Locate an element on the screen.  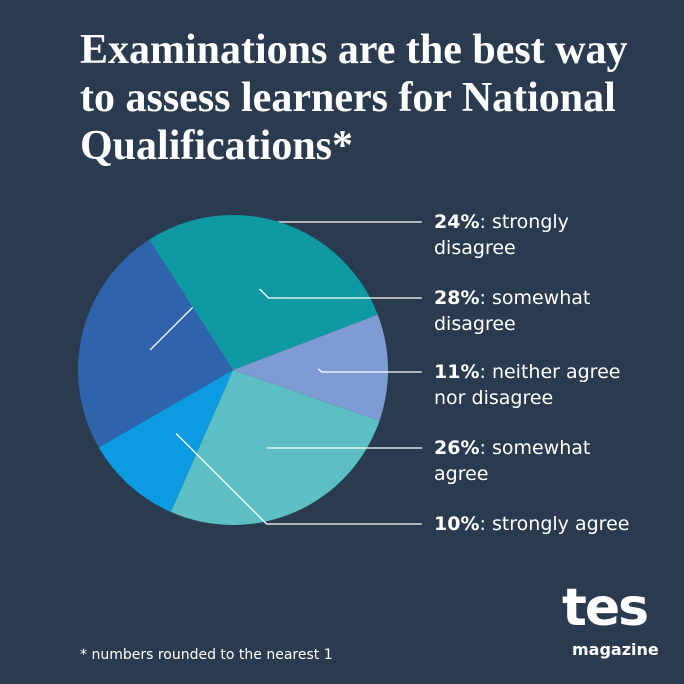
logo-subtitle: magazine is located at coordinates (615, 649).